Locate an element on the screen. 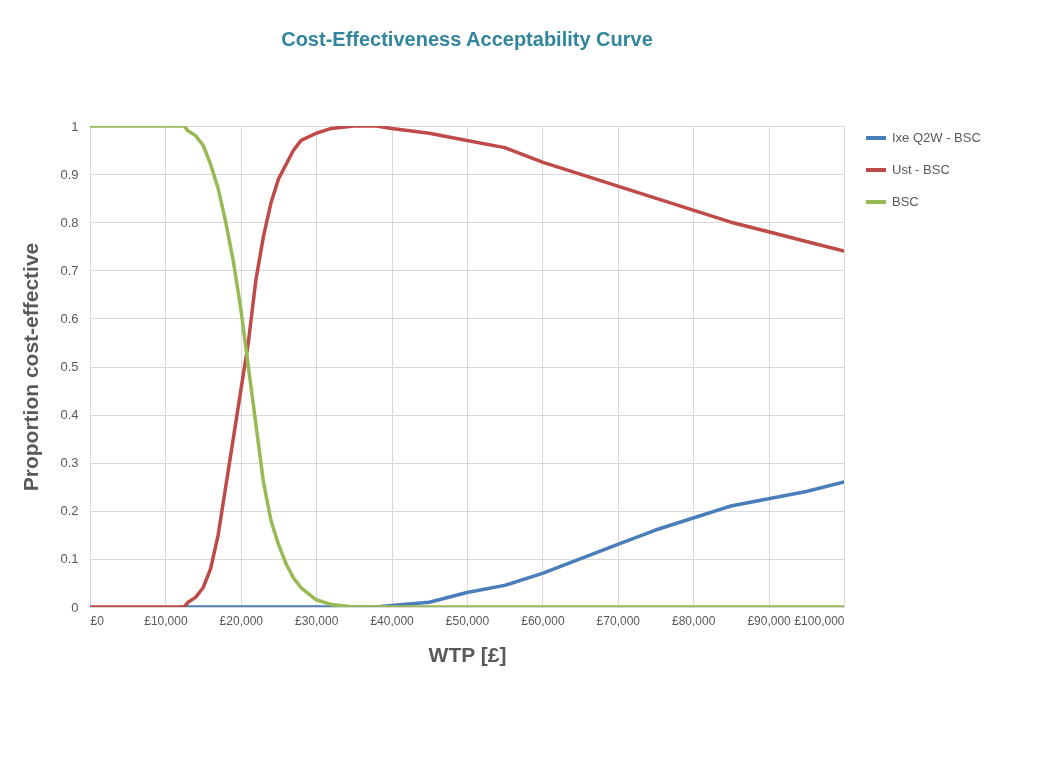 This screenshot has height=757, width=1039. y-tick-label: 1 is located at coordinates (75, 126).